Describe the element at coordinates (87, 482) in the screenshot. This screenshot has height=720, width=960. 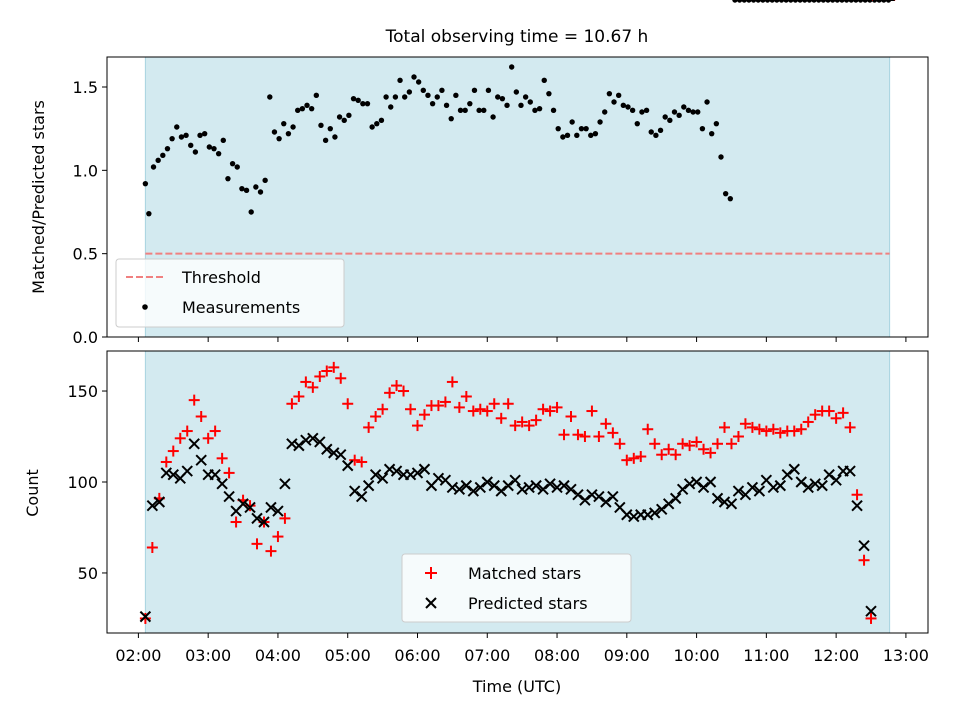
I see `bottom-y-ticks: 50 100 150` at that location.